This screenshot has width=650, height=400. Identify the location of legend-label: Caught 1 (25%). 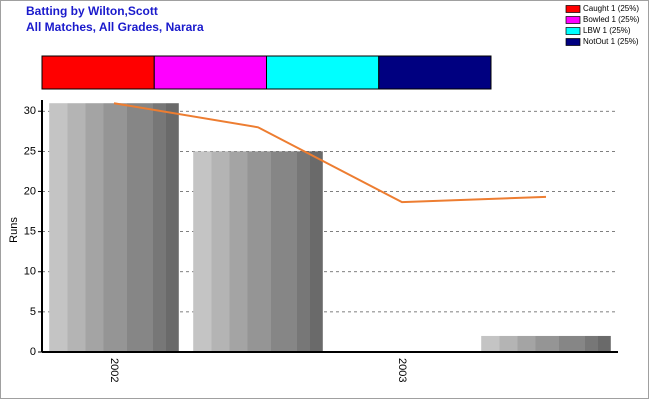
(611, 8).